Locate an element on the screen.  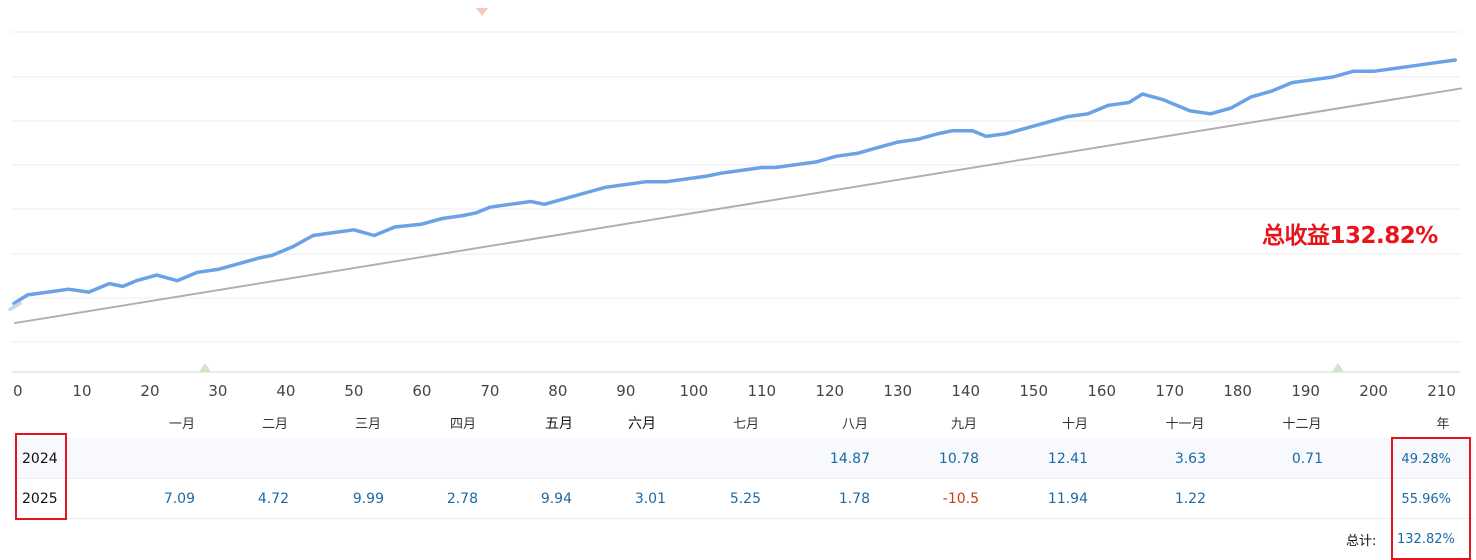
x-tick-label: 20 is located at coordinates (149, 391).